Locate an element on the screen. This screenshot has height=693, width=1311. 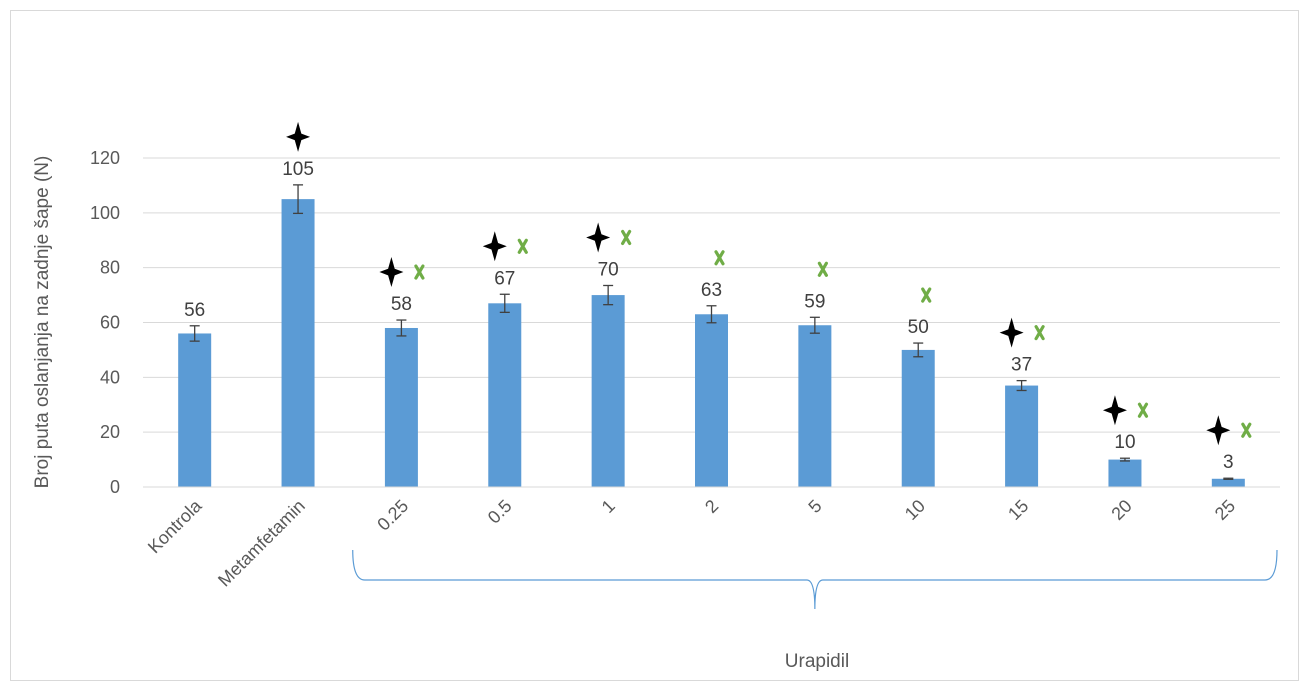
data-label: 3 is located at coordinates (1228, 462).